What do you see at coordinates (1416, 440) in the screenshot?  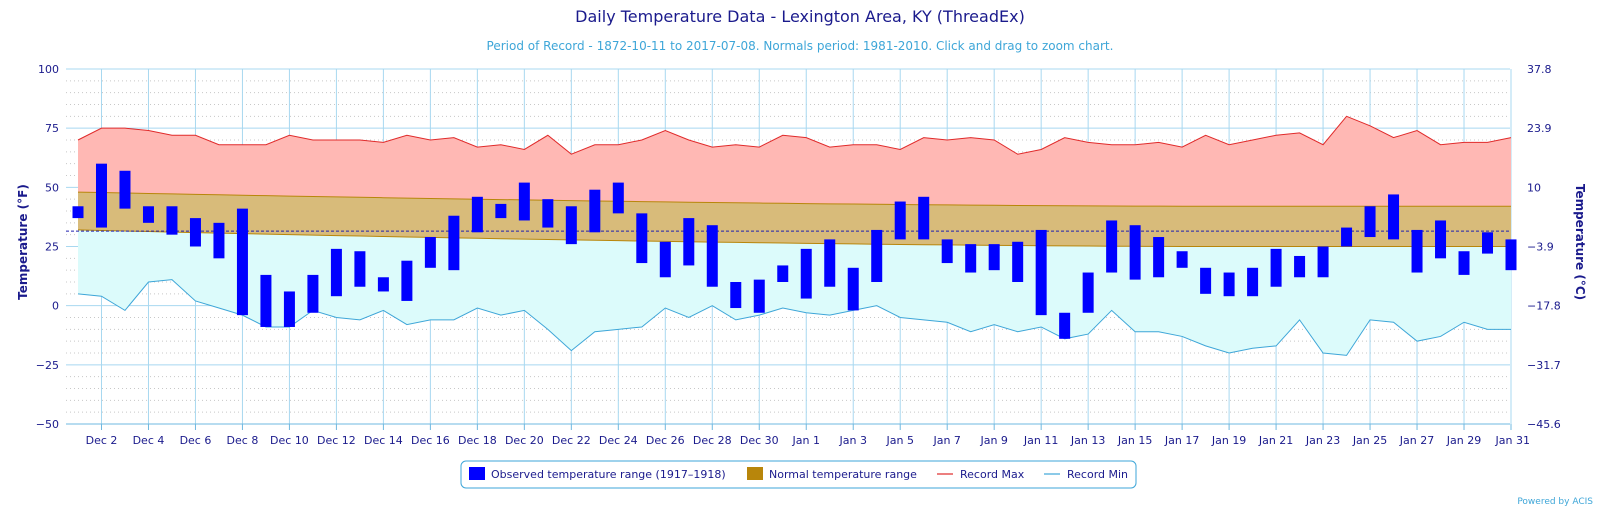 I see `x-tick-label: Jan 27` at bounding box center [1416, 440].